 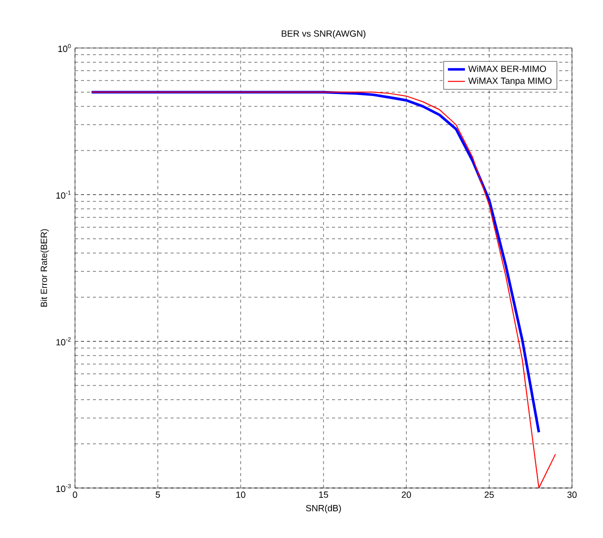 What do you see at coordinates (510, 81) in the screenshot?
I see `legend-label: WiMAX Tanpa MIMO` at bounding box center [510, 81].